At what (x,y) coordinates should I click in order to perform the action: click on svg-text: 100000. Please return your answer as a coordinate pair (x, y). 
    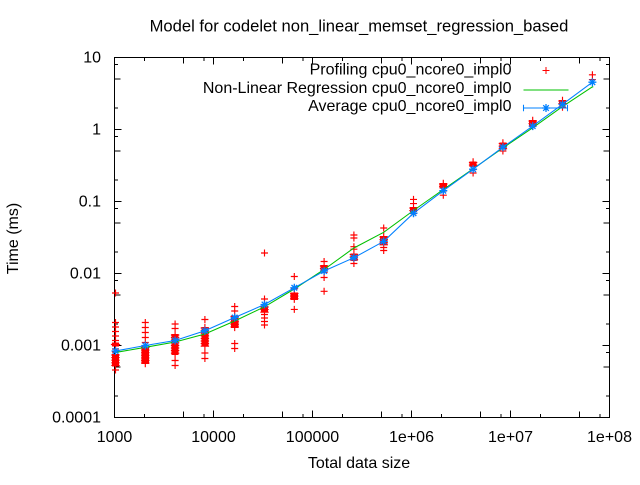
    Looking at the image, I should click on (312, 437).